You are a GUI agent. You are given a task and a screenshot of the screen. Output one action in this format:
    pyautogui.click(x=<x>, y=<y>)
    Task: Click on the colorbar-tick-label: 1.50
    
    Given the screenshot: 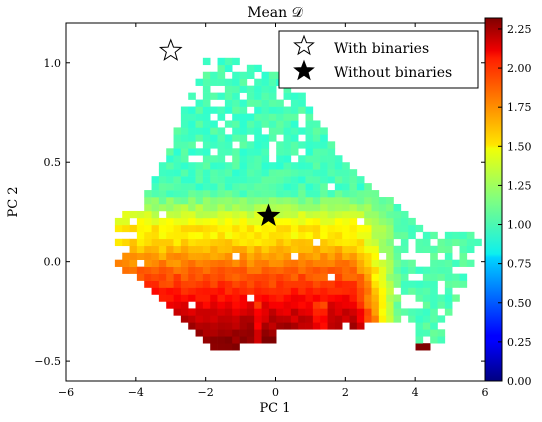 What is the action you would take?
    pyautogui.click(x=519, y=146)
    